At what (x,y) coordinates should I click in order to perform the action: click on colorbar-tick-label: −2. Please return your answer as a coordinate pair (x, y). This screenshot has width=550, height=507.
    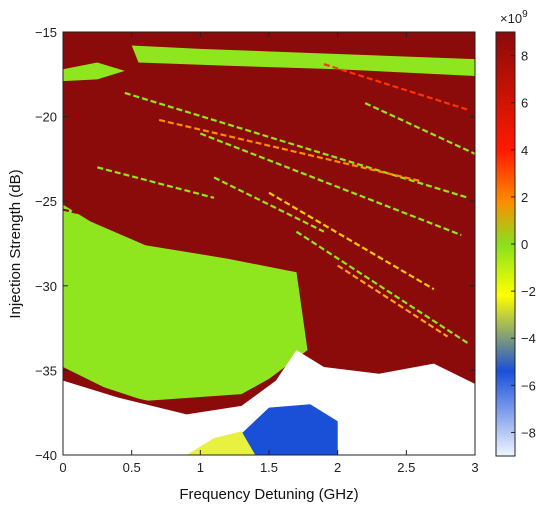
    Looking at the image, I should click on (528, 291).